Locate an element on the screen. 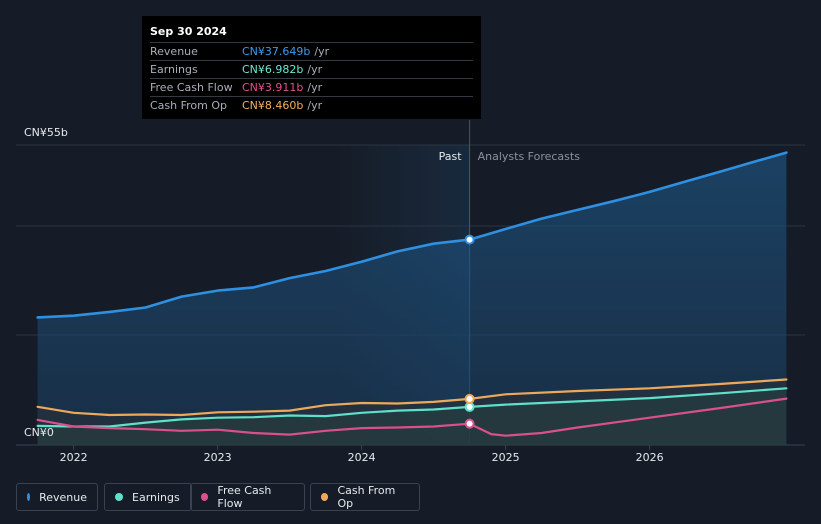 This screenshot has width=821, height=524. y-axis-label-bottom: CN¥0 is located at coordinates (39, 432).